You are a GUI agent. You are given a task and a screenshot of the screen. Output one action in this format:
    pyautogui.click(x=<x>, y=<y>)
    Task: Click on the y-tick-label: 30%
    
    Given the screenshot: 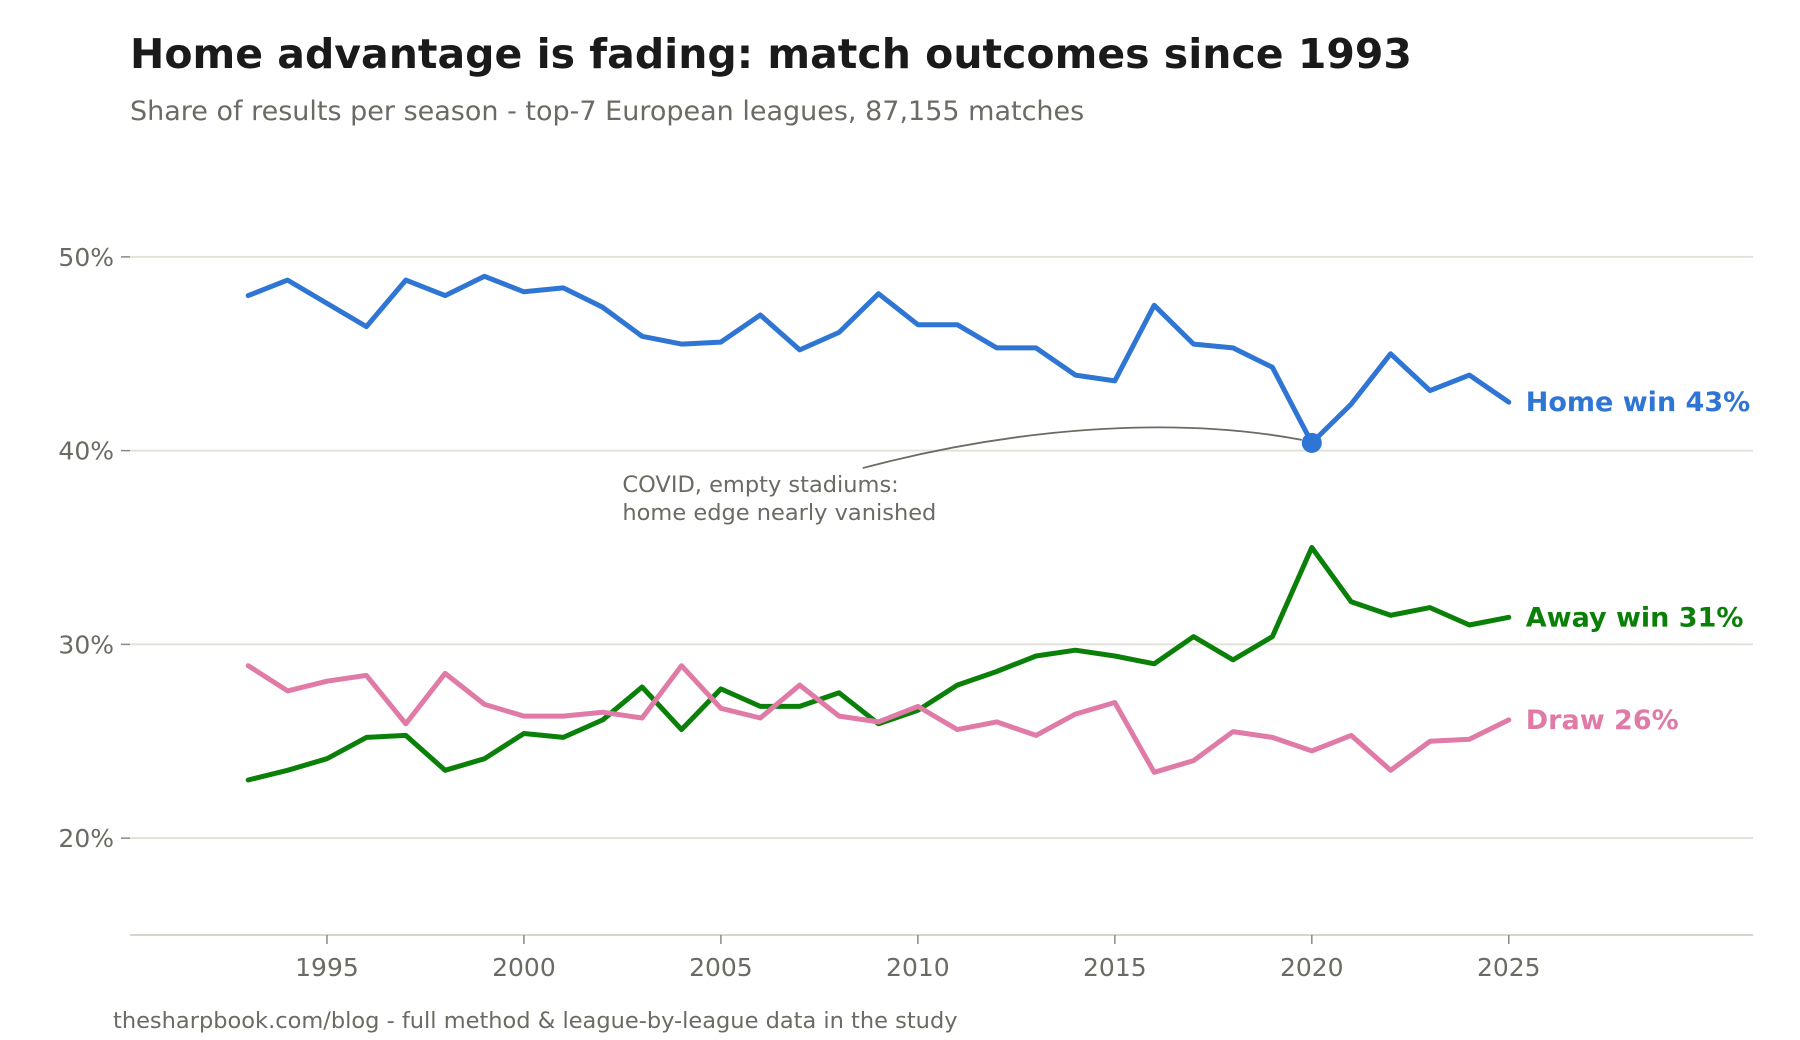 What is the action you would take?
    pyautogui.click(x=86, y=644)
    